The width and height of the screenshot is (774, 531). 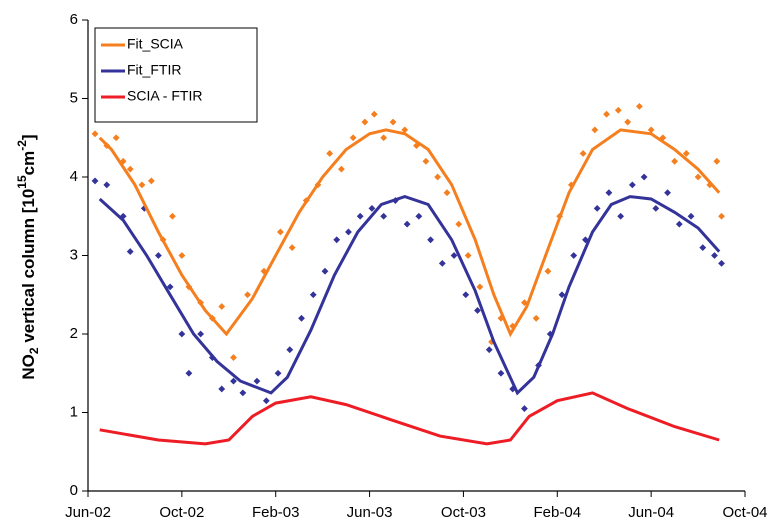 I want to click on y-tick-label: 5, so click(x=74, y=97).